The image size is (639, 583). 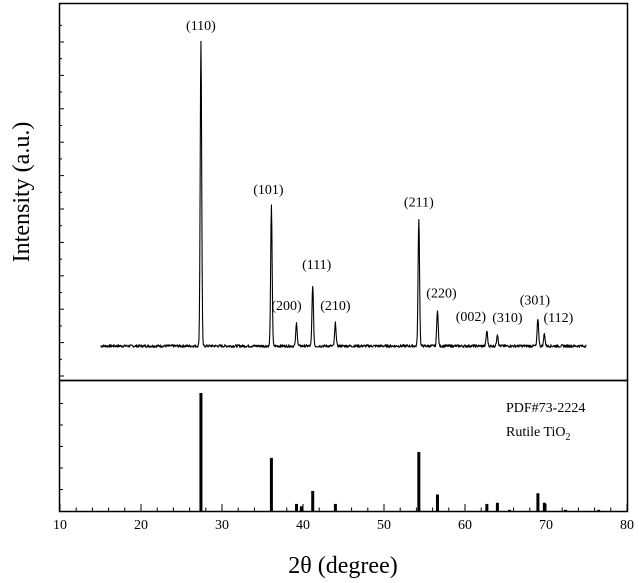 I want to click on reference-legend-subscript: 2, so click(x=568, y=437).